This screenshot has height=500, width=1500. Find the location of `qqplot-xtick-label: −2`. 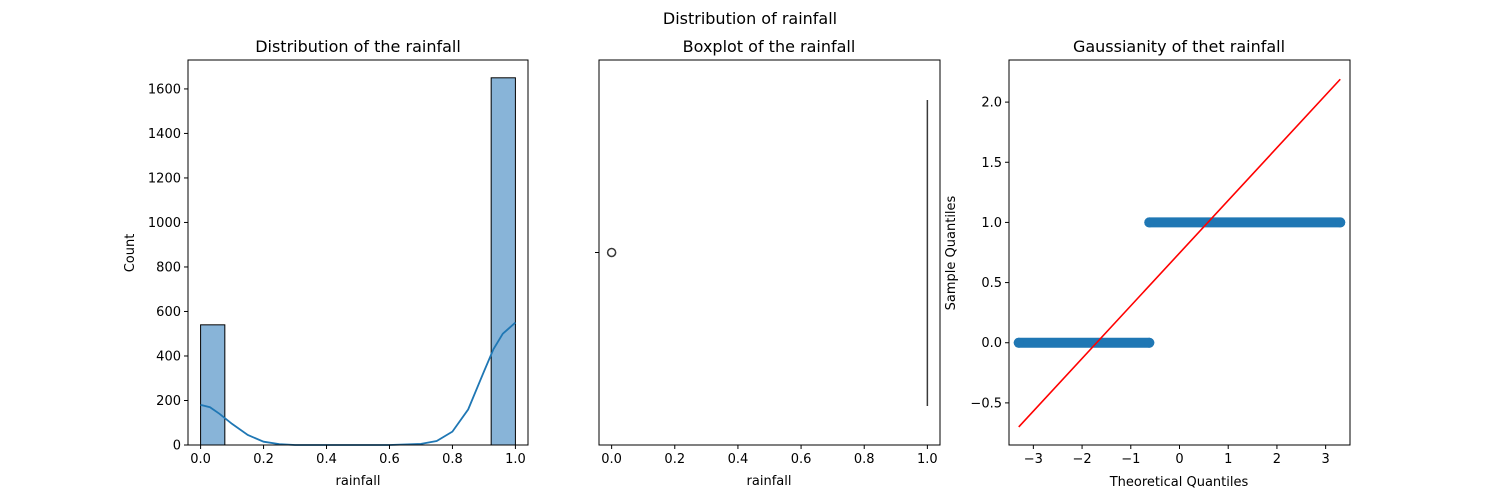

qqplot-xtick-label: −2 is located at coordinates (1081, 459).